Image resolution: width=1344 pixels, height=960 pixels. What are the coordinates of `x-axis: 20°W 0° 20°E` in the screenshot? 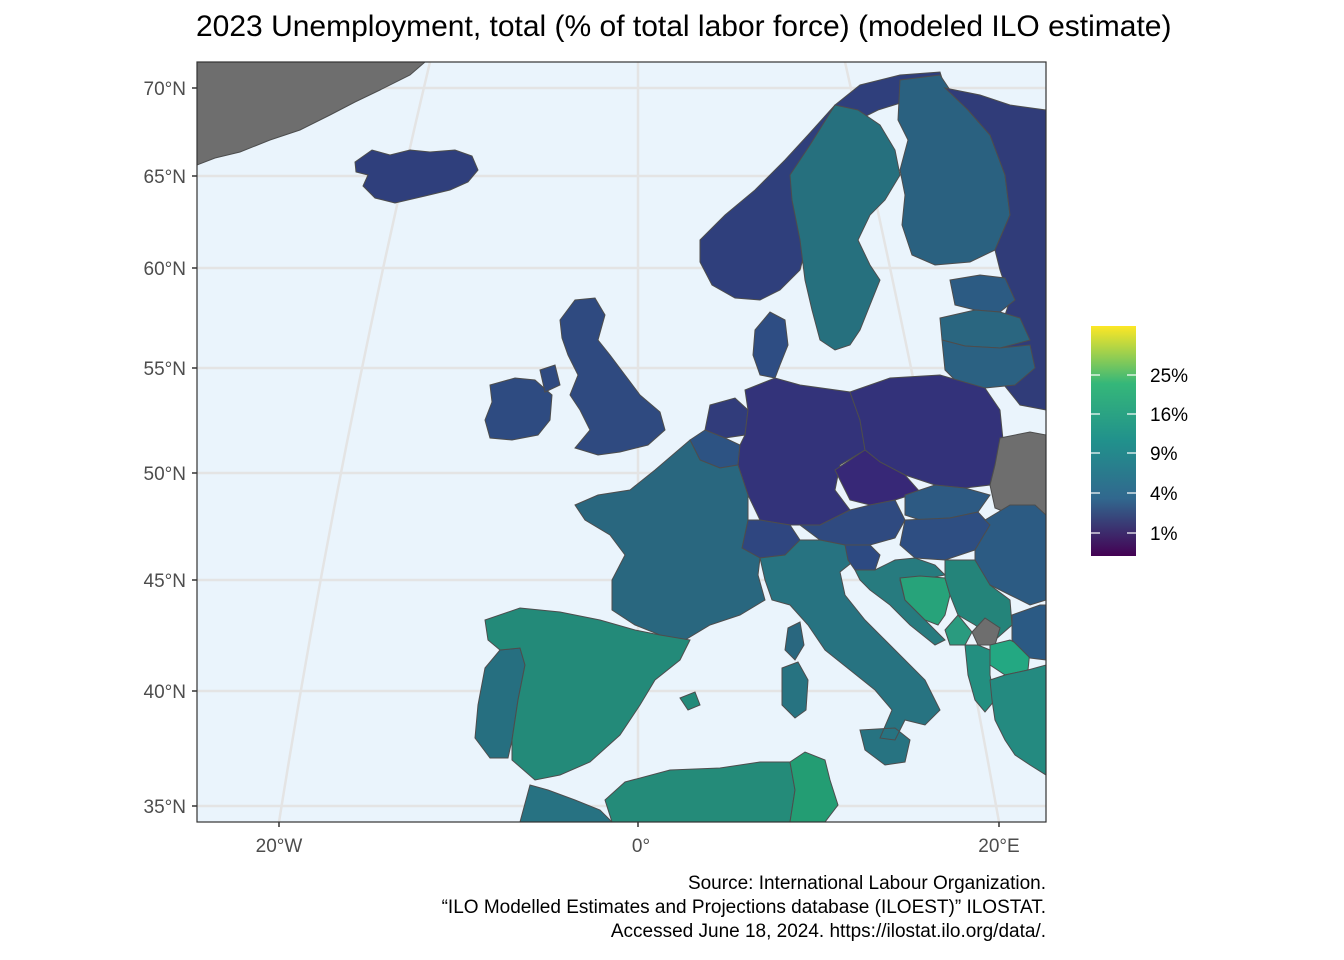 It's located at (638, 839).